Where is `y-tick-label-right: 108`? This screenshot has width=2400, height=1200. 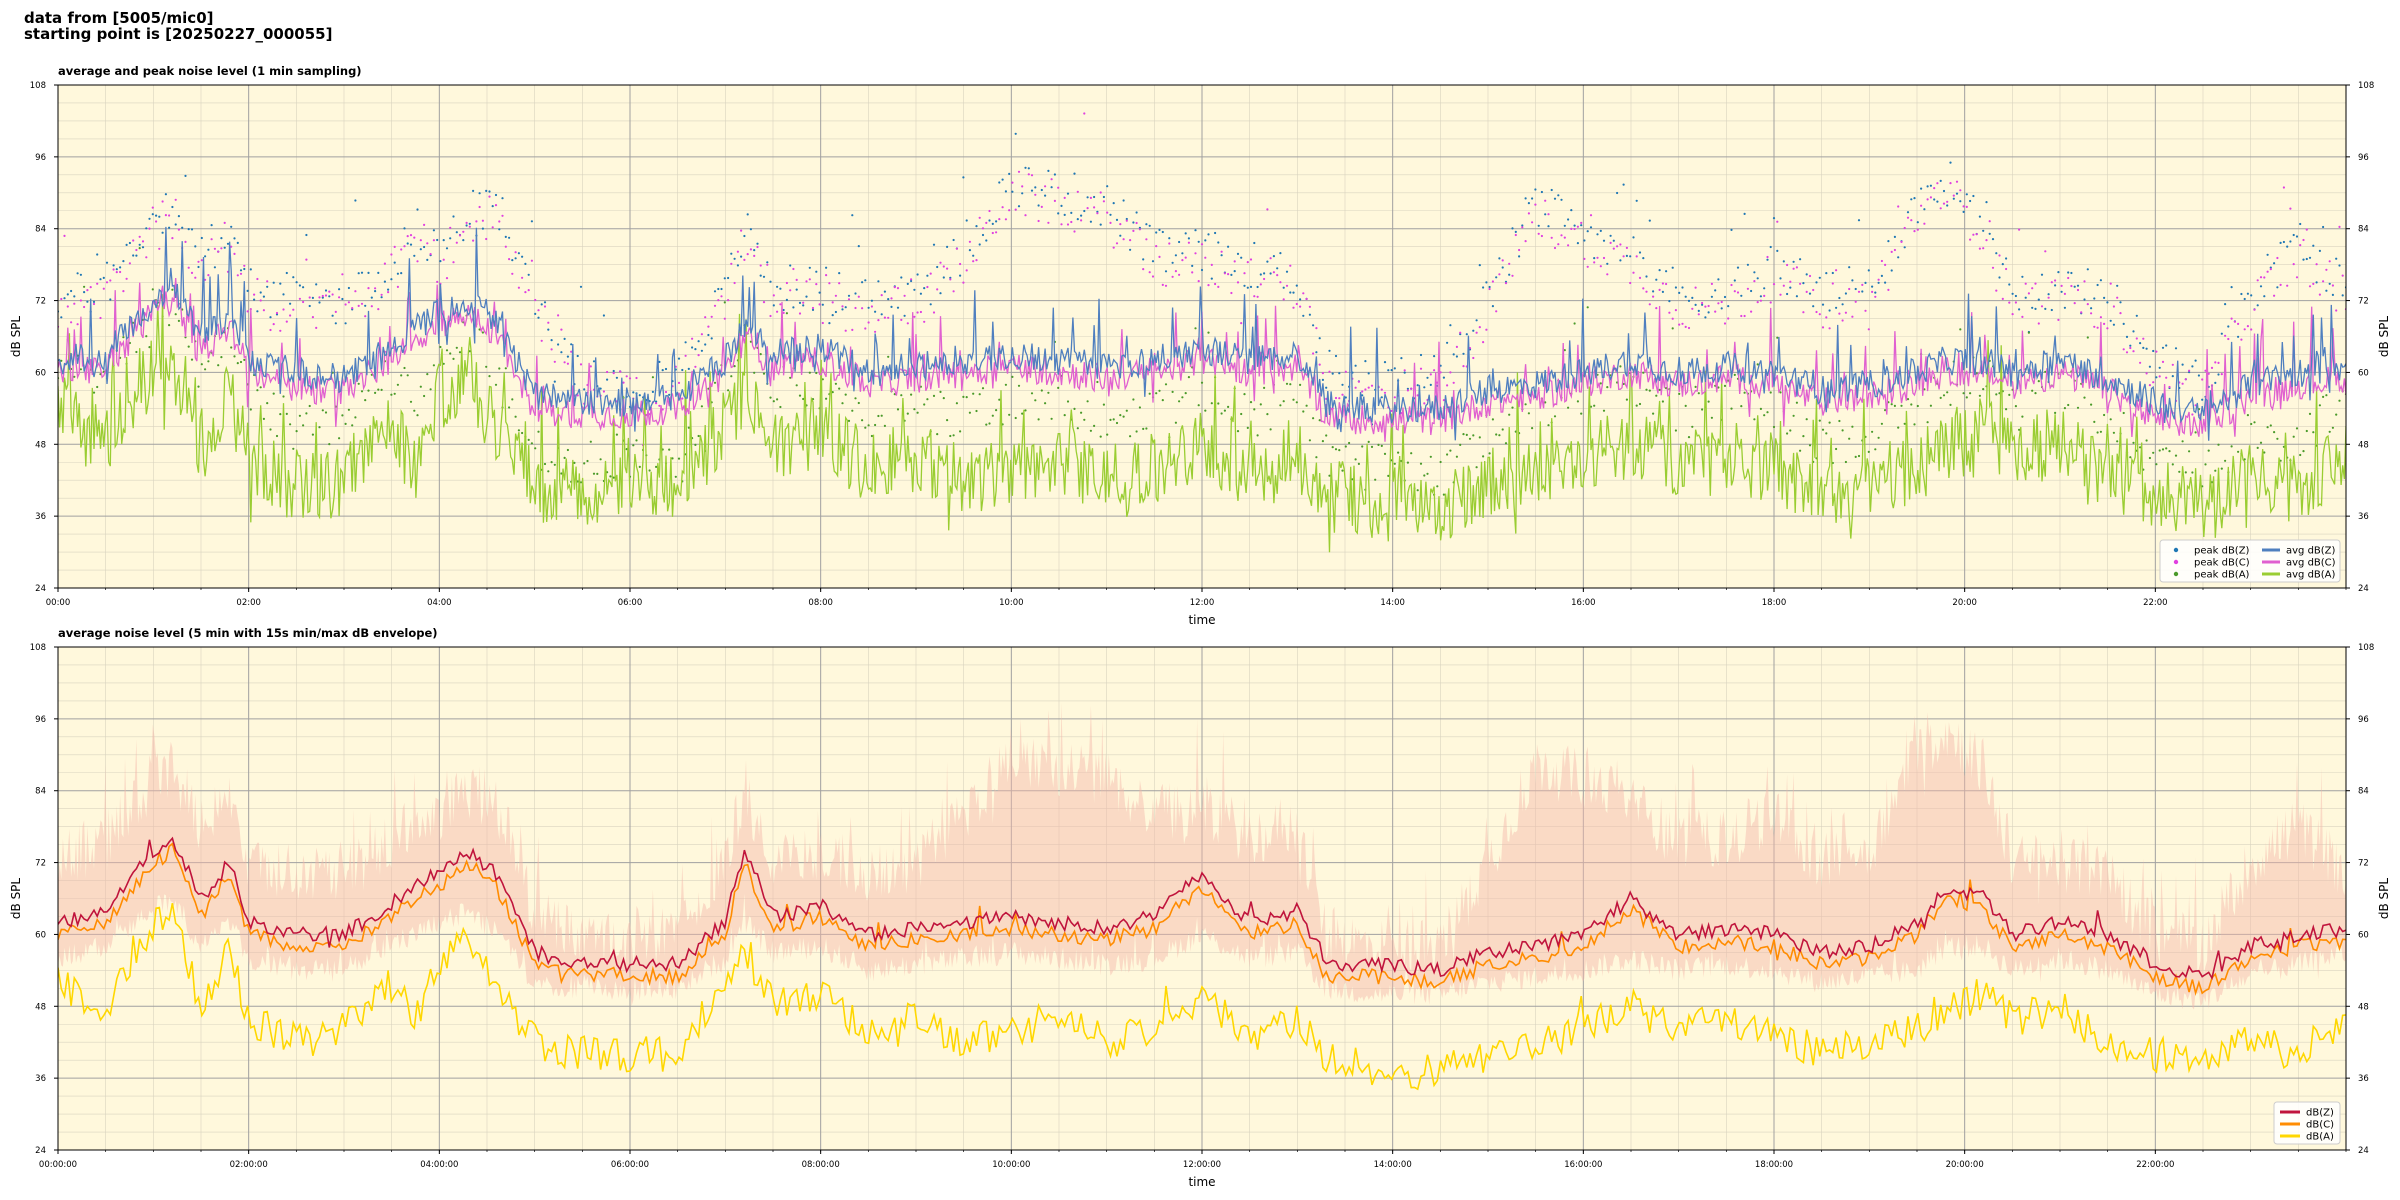
y-tick-label-right: 108 is located at coordinates (2366, 86).